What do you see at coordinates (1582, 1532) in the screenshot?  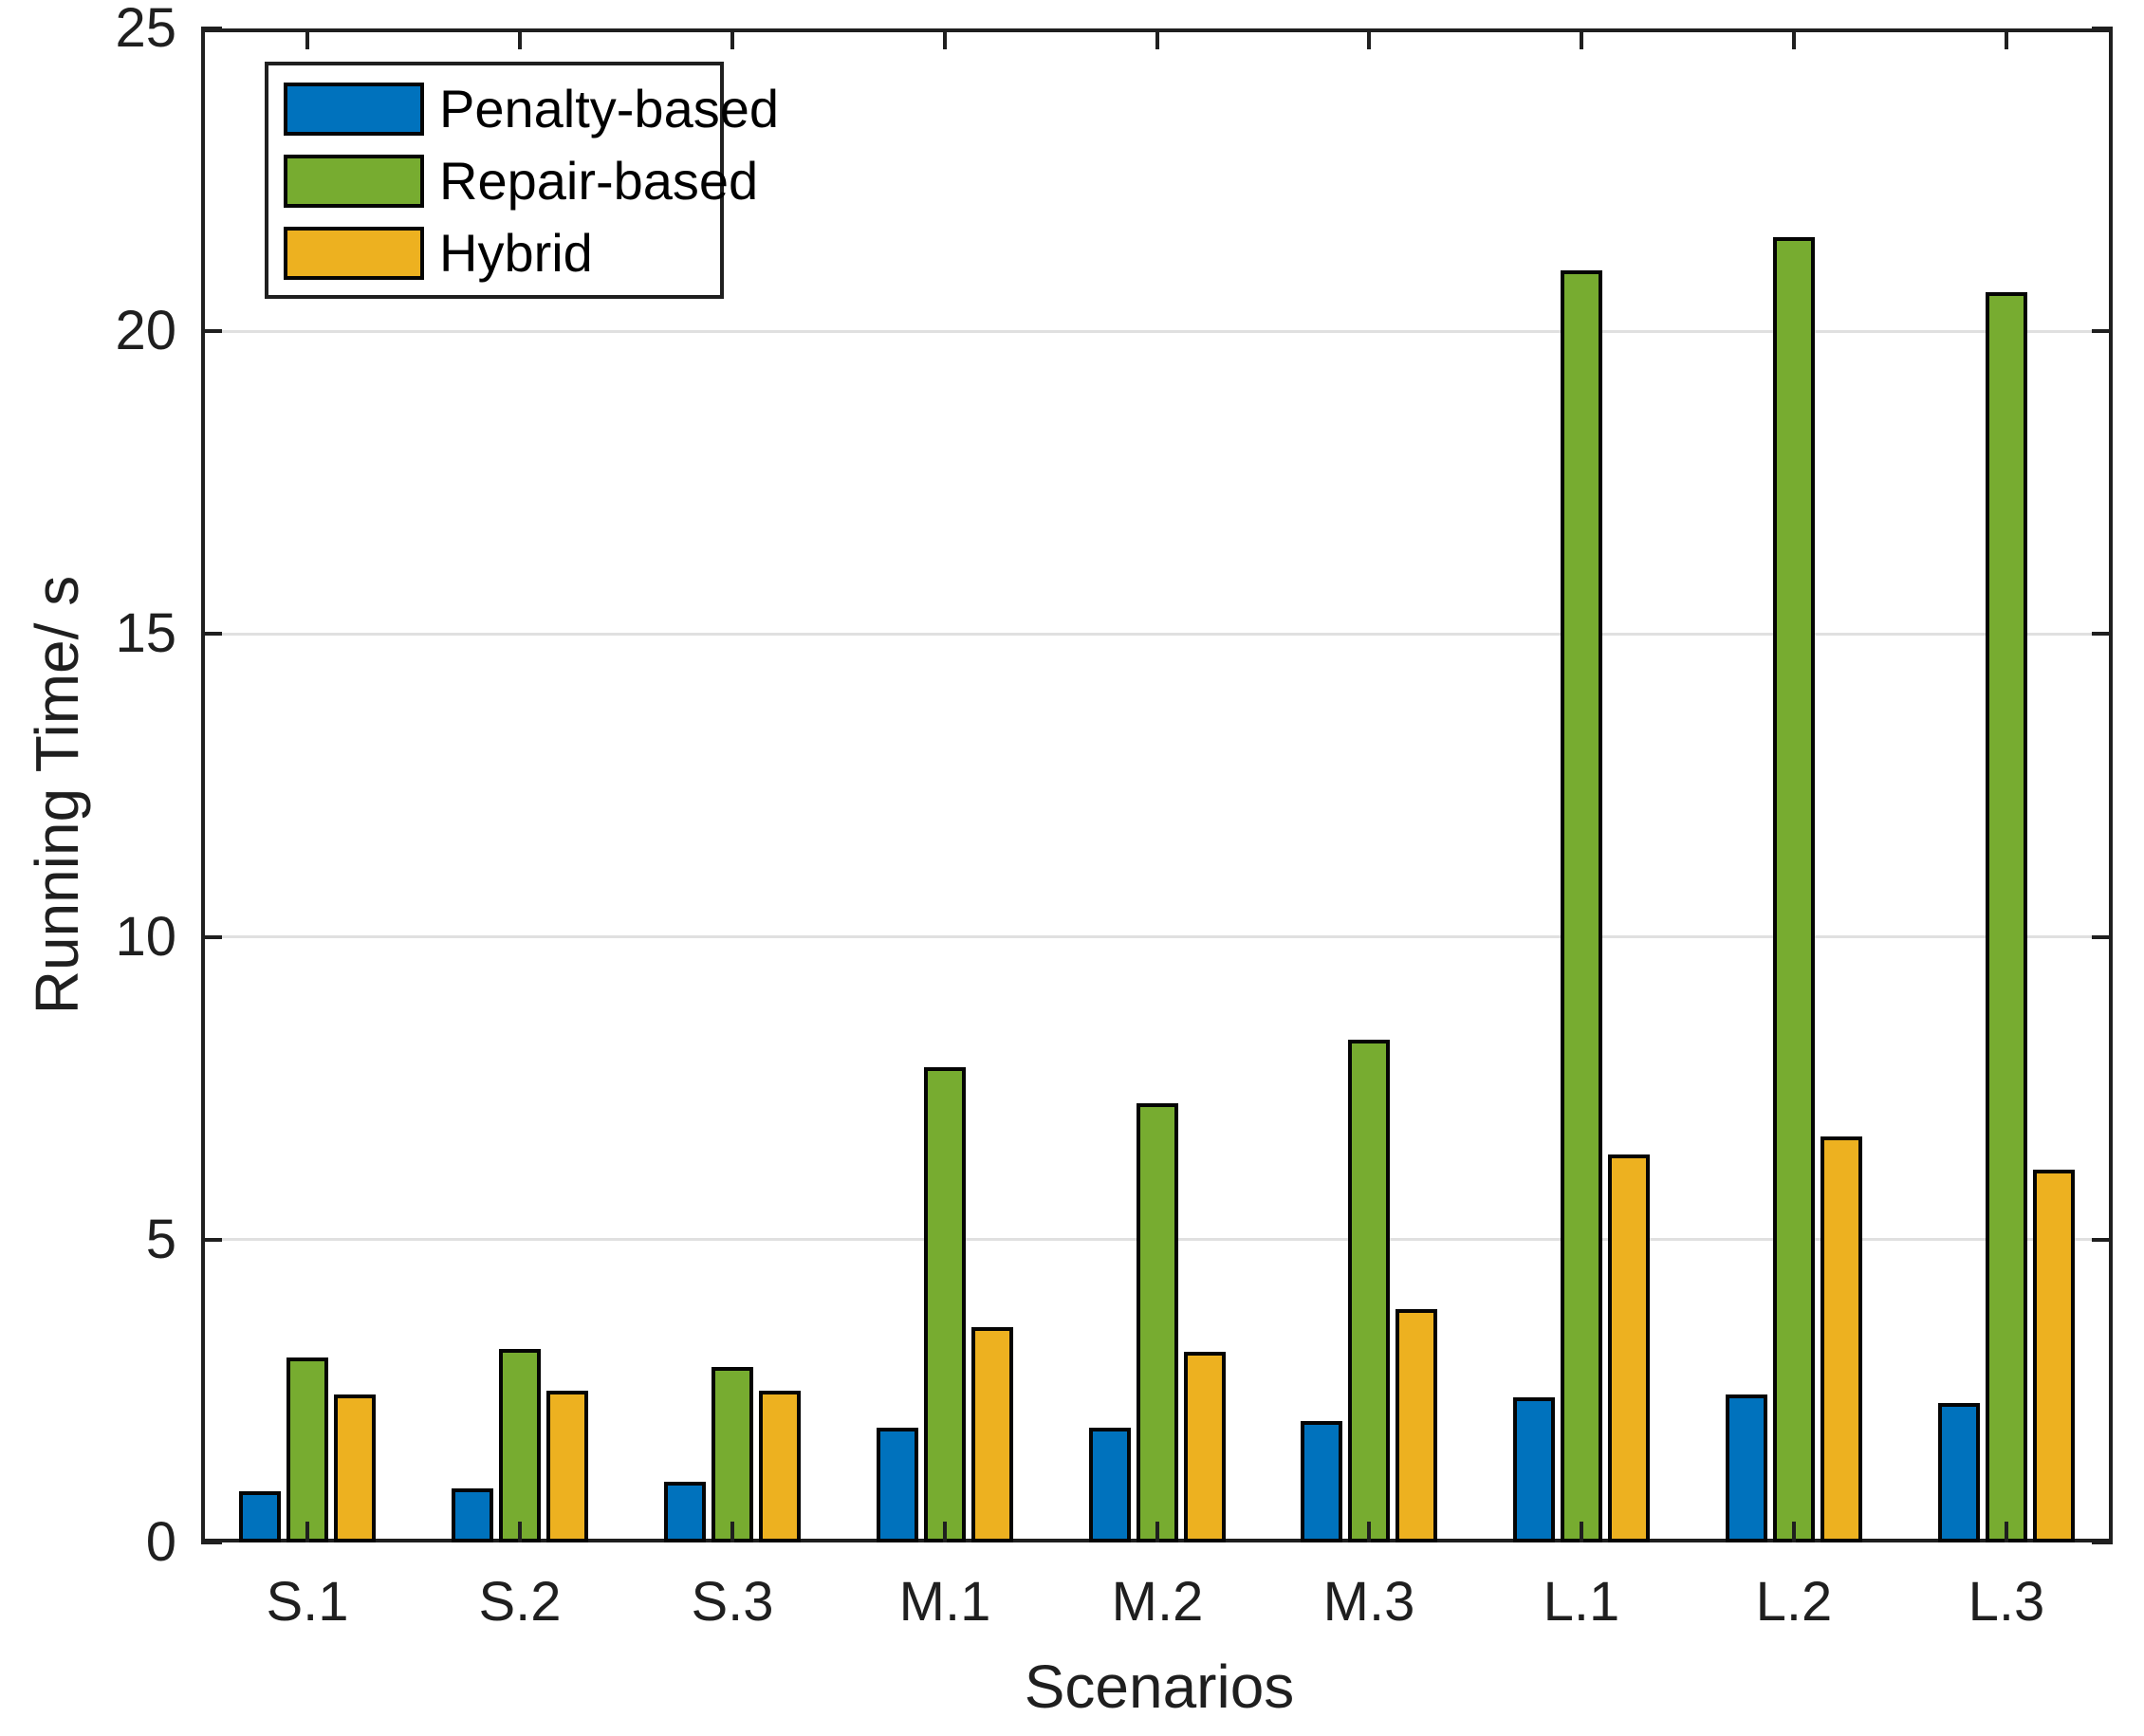 I see `x-tick-bottom-L.1` at bounding box center [1582, 1532].